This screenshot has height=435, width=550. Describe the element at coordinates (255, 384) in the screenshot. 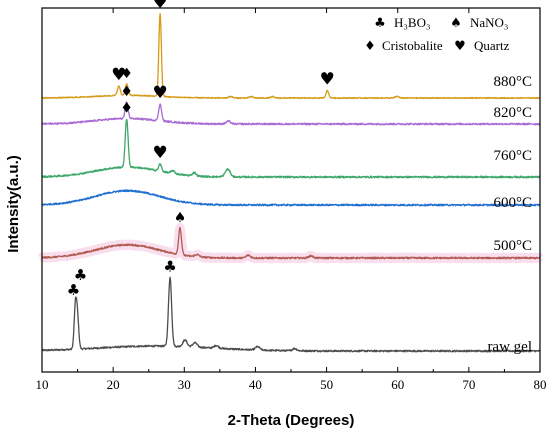

I see `x-tick-label: 40` at that location.